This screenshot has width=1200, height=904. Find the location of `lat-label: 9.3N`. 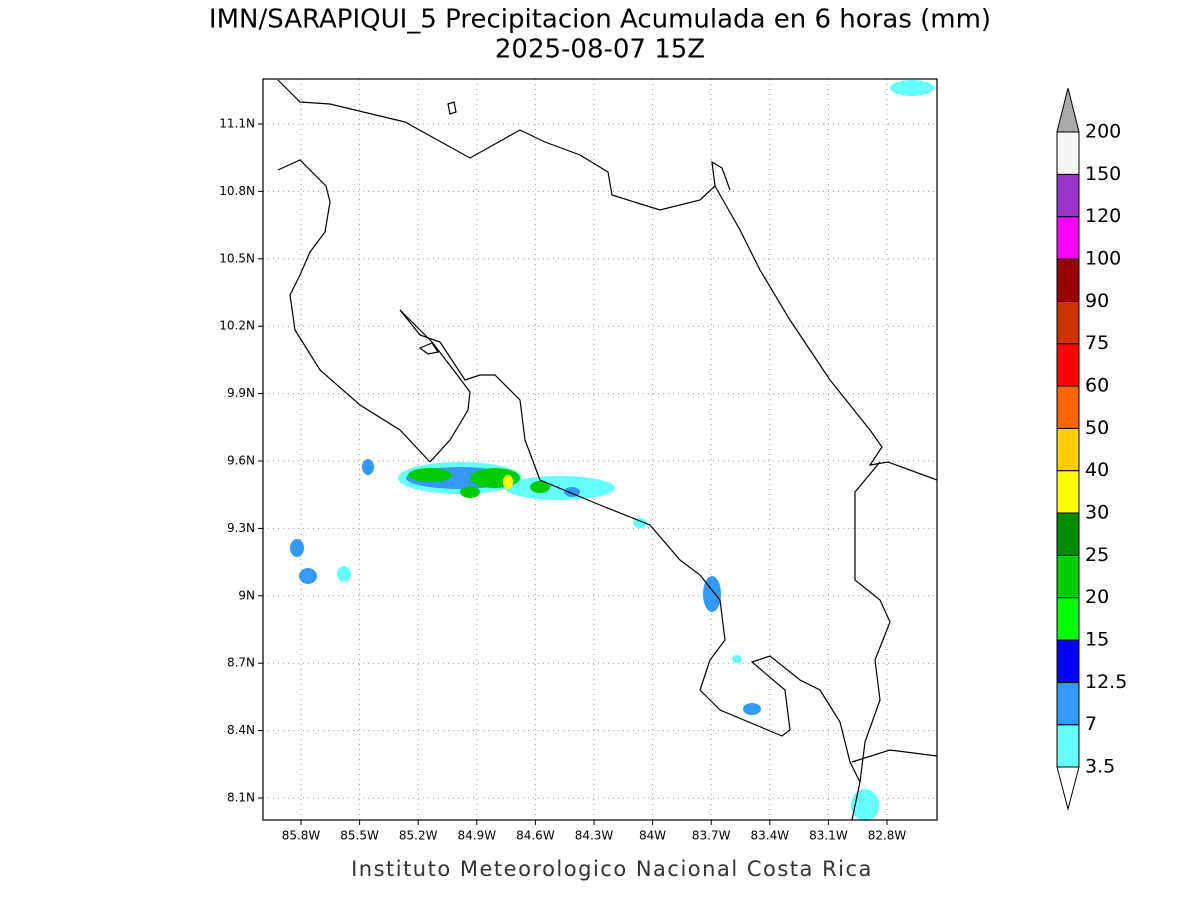

lat-label: 9.3N is located at coordinates (241, 528).